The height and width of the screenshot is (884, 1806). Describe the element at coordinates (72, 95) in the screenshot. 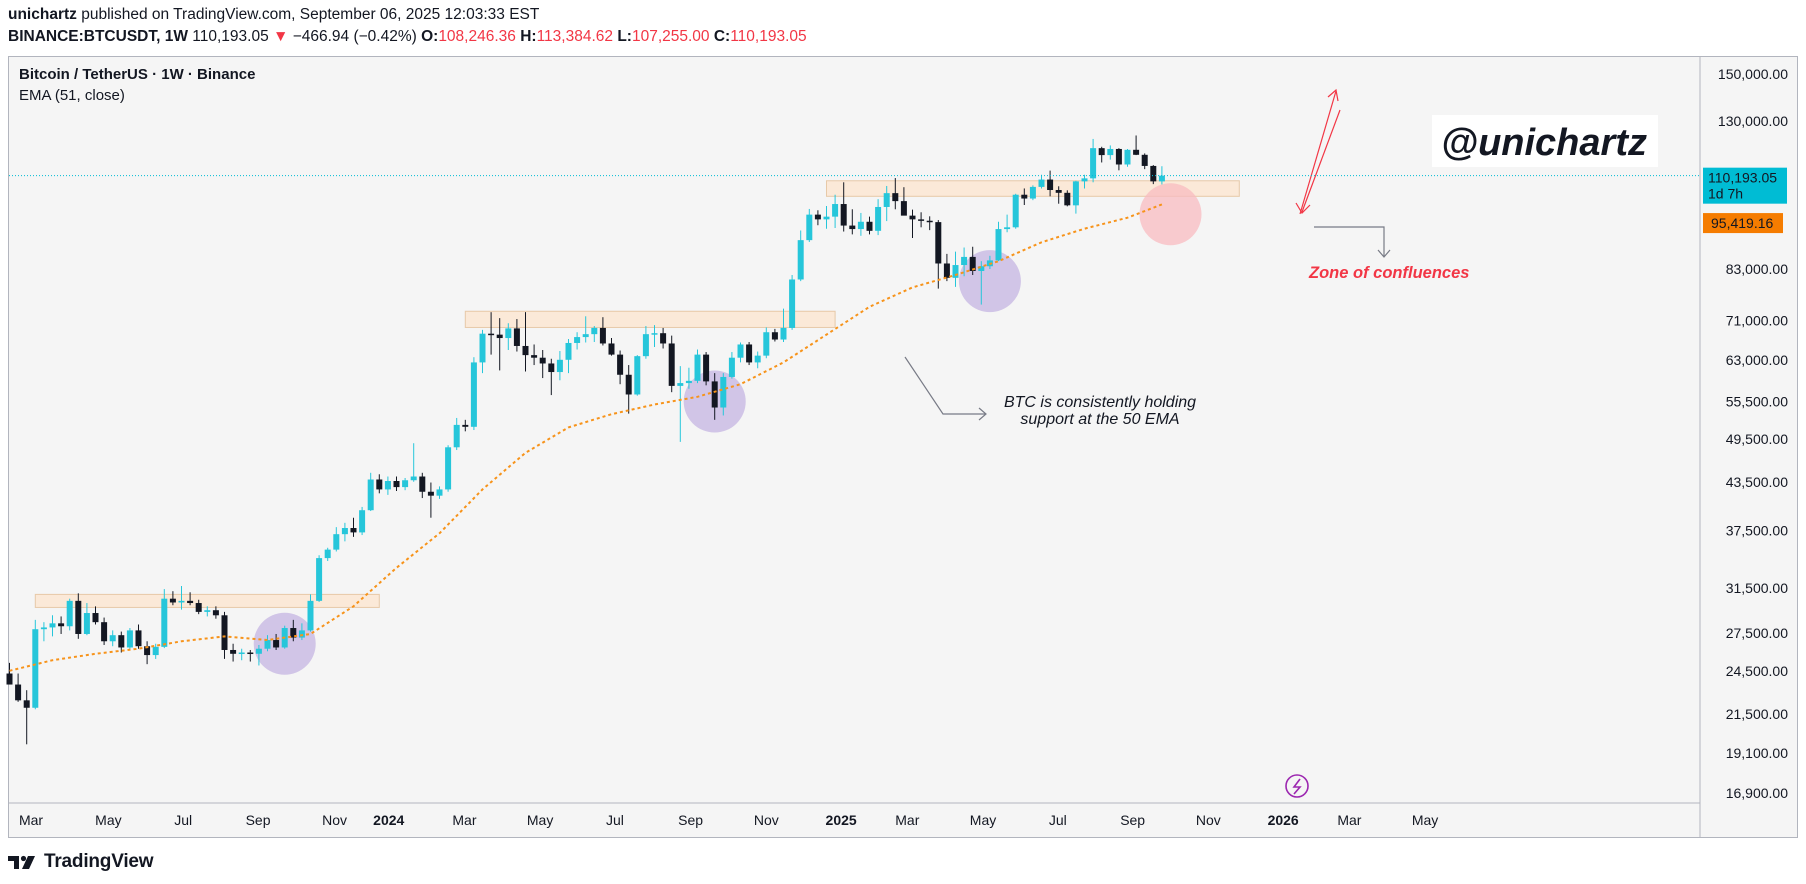

I see `indicator-legend: EMA (51, close)` at that location.